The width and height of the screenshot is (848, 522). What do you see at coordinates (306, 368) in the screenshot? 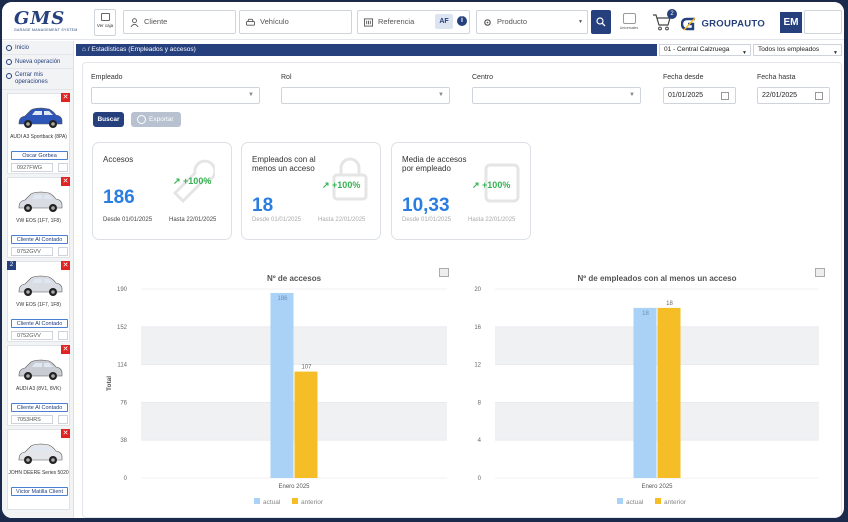
I see `bar-value-label: 107` at bounding box center [306, 368].